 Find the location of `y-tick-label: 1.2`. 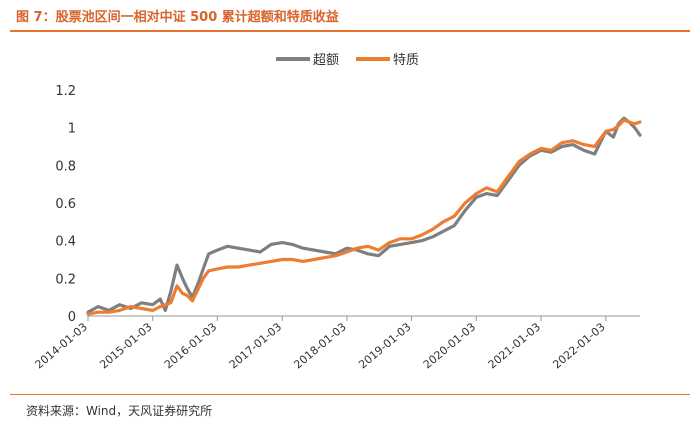

y-tick-label: 1.2 is located at coordinates (65, 91).